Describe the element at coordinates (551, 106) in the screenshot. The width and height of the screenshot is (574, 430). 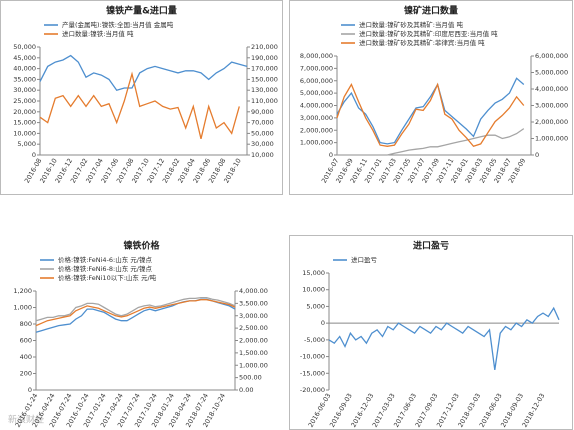
I see `y2-tick-label: 3,000,000` at that location.